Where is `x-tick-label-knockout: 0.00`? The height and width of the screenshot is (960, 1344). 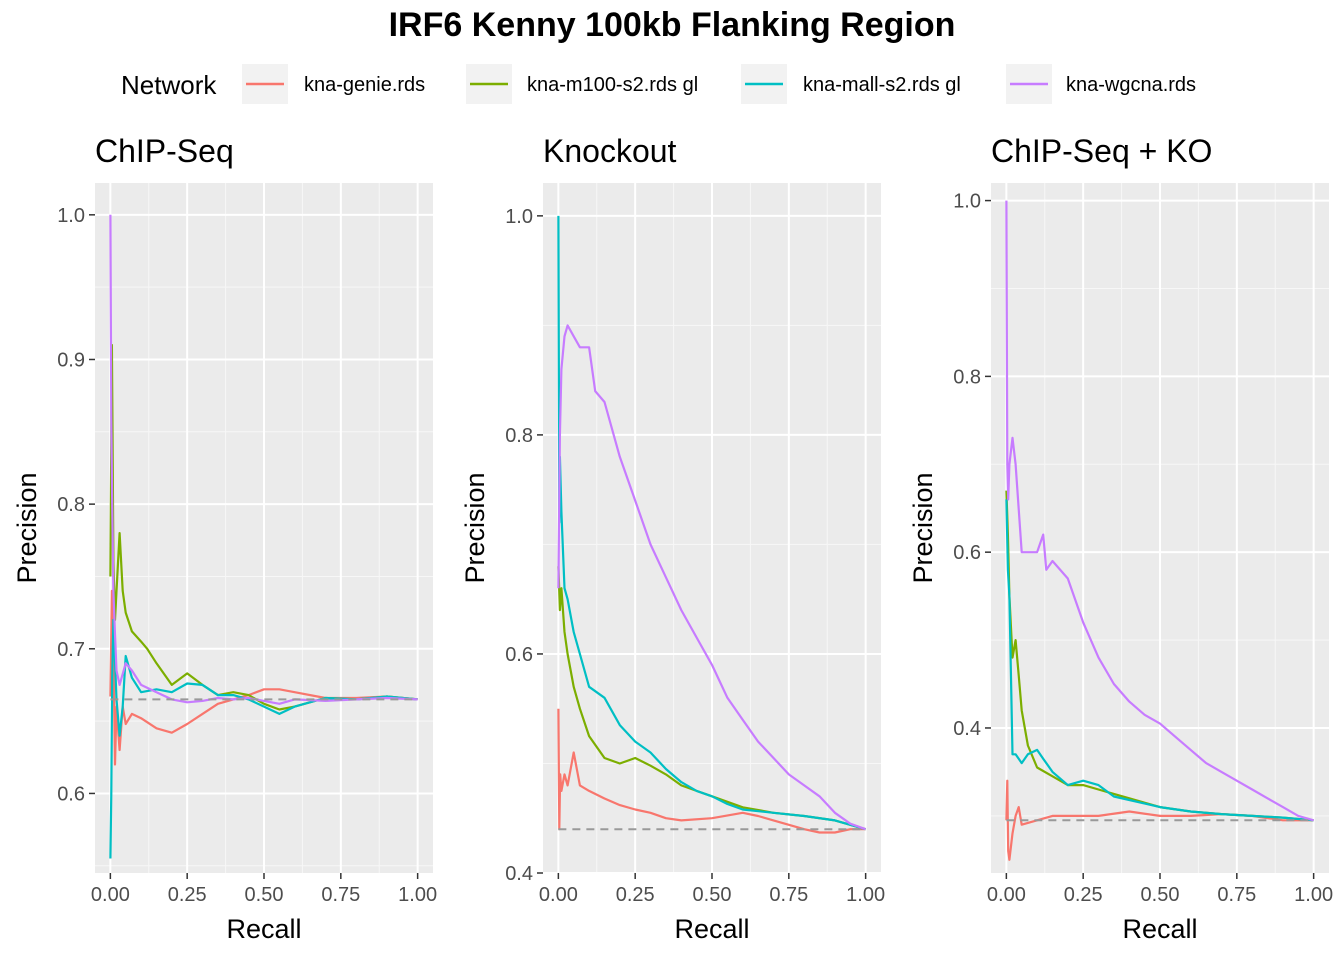 x-tick-label-knockout: 0.00 is located at coordinates (558, 895).